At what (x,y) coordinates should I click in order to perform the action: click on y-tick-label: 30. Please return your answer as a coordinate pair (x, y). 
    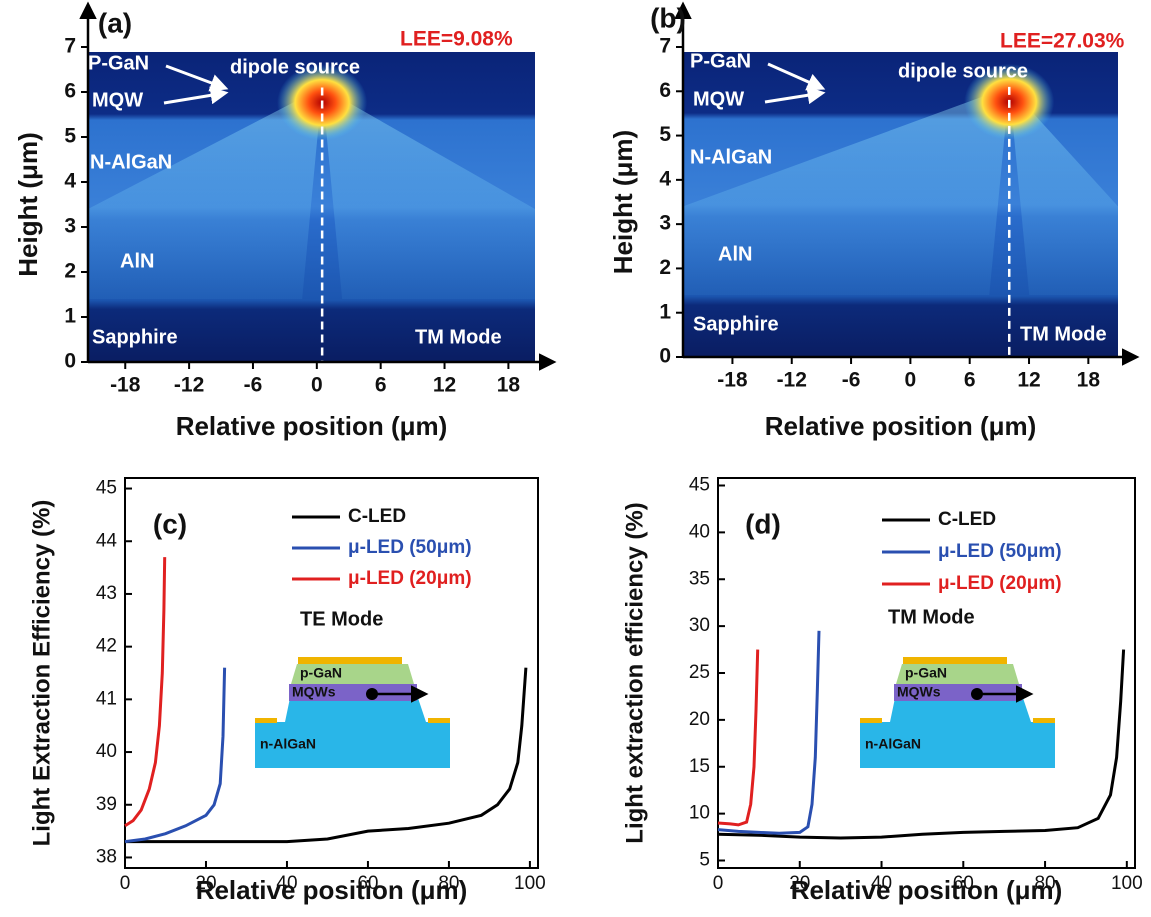
    Looking at the image, I should click on (699, 625).